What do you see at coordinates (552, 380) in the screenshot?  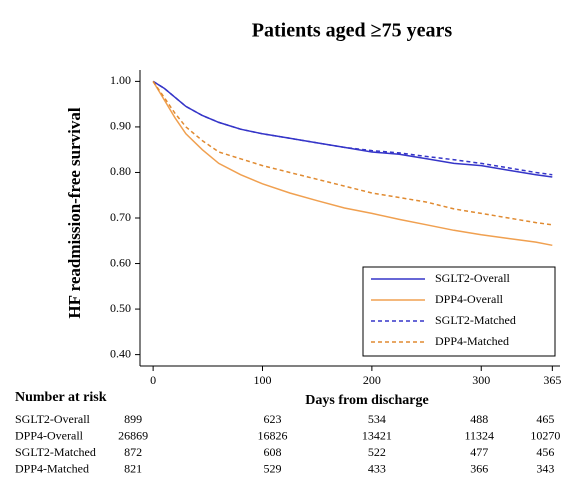 I see `x-tick-label: 365` at bounding box center [552, 380].